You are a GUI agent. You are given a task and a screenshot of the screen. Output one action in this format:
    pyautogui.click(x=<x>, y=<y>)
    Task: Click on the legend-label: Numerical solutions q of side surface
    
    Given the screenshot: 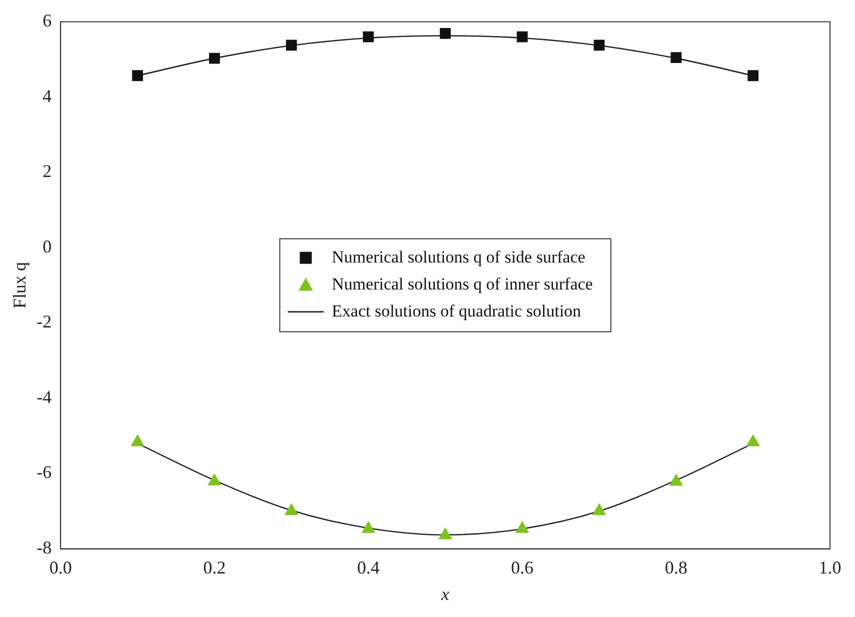 What is the action you would take?
    pyautogui.click(x=459, y=256)
    